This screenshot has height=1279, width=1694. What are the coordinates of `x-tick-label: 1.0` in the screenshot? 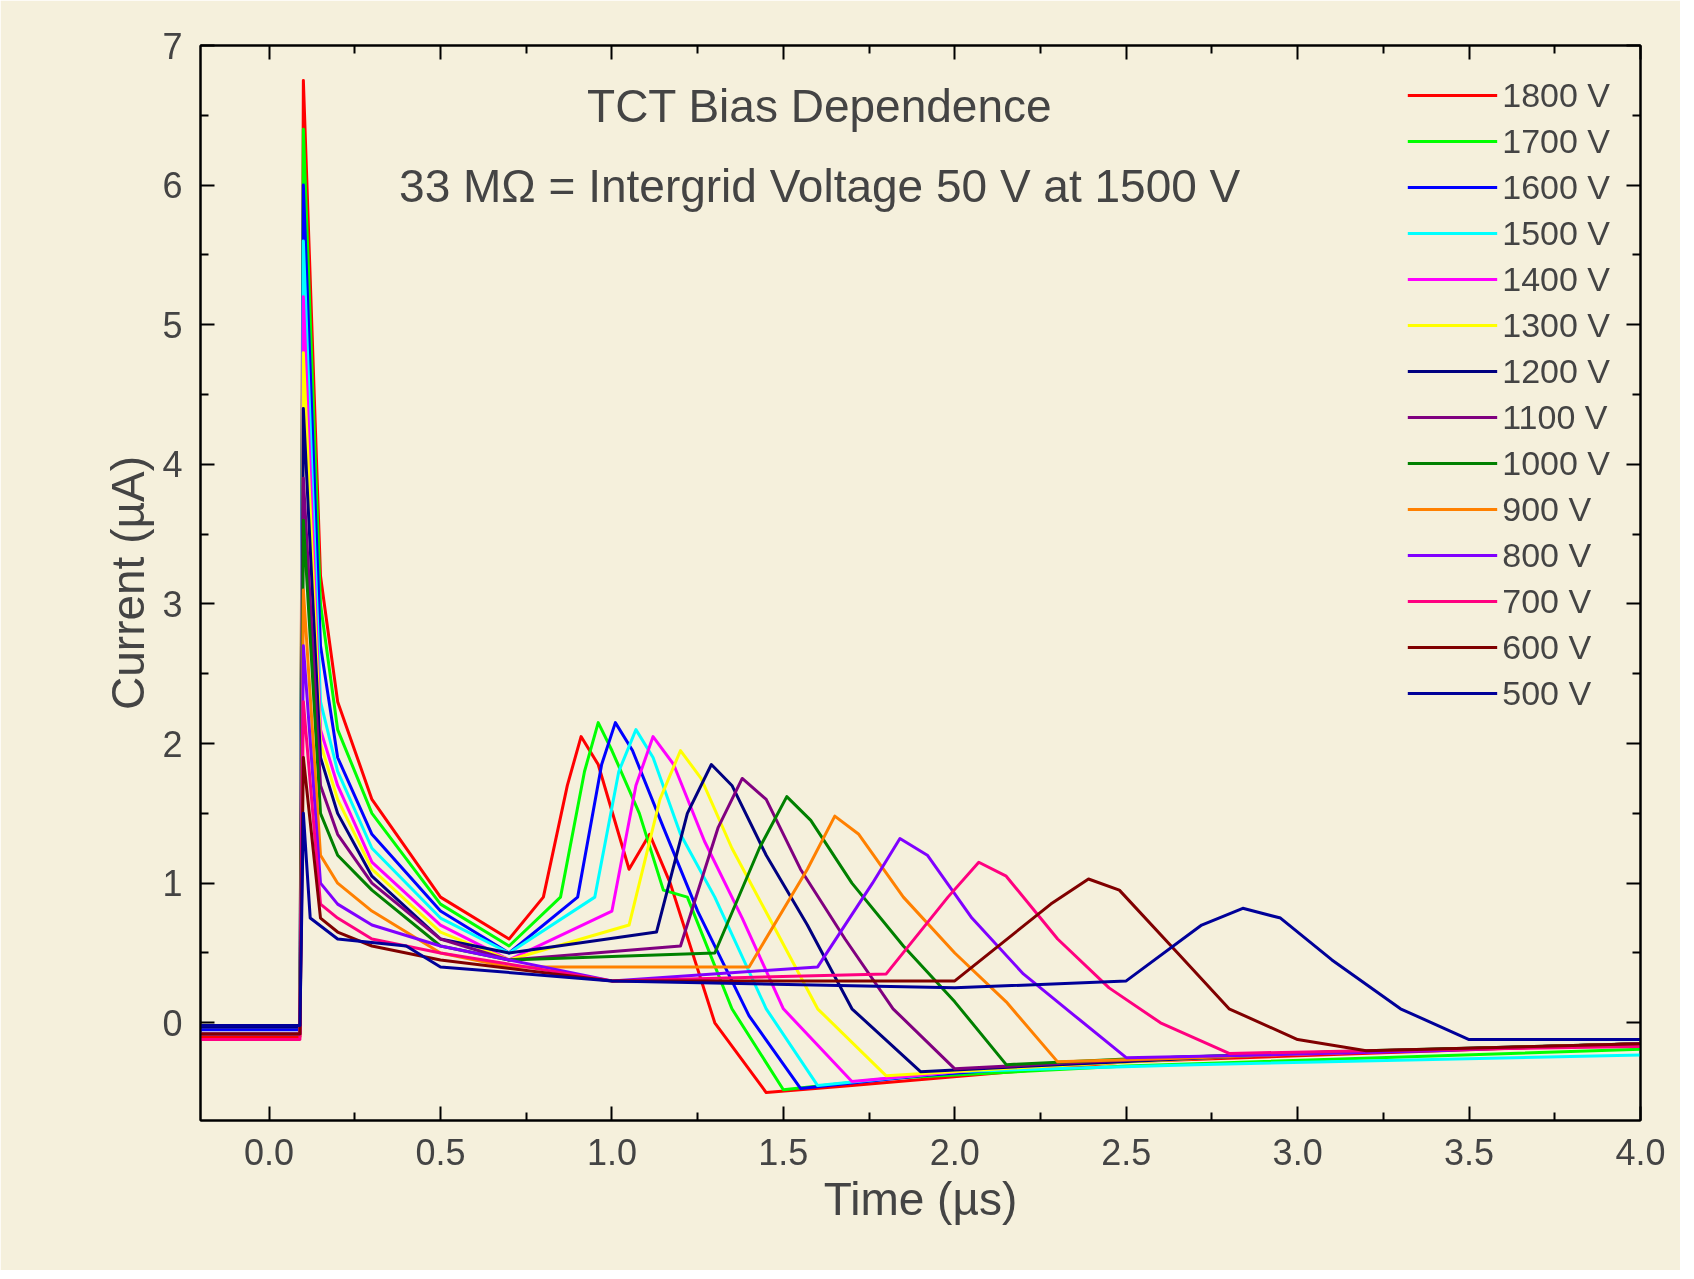 It's located at (611, 1152).